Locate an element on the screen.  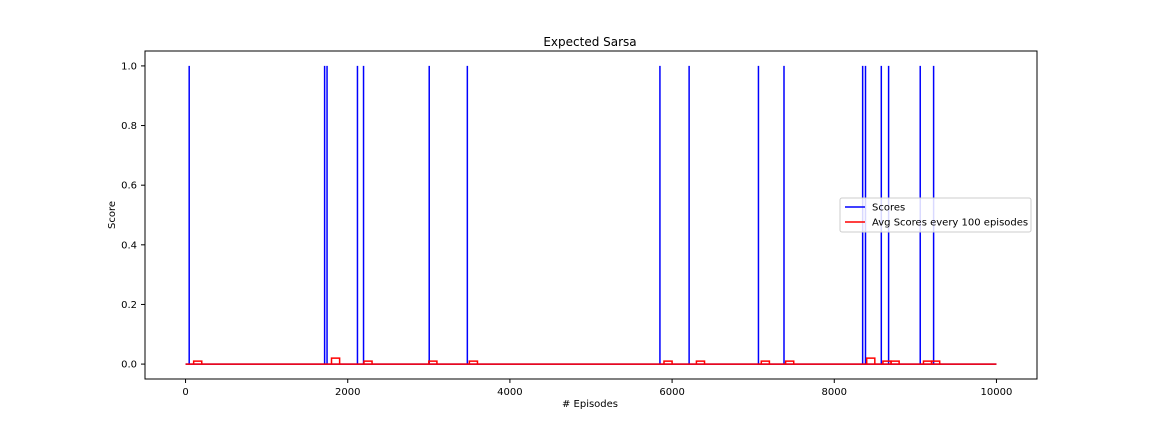
legend-label: Scores is located at coordinates (888, 208).